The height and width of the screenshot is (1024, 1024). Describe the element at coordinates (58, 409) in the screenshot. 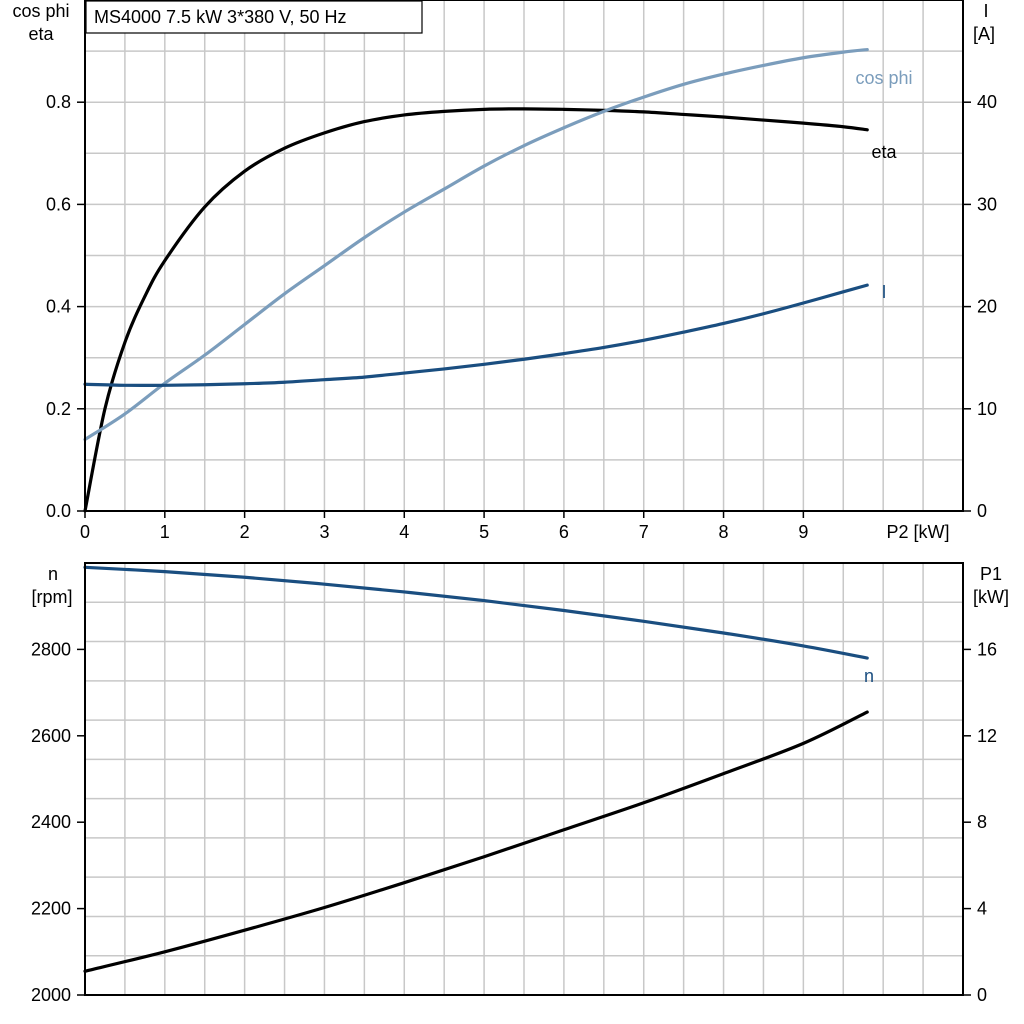

I see `left-tick-label: 0.2` at that location.